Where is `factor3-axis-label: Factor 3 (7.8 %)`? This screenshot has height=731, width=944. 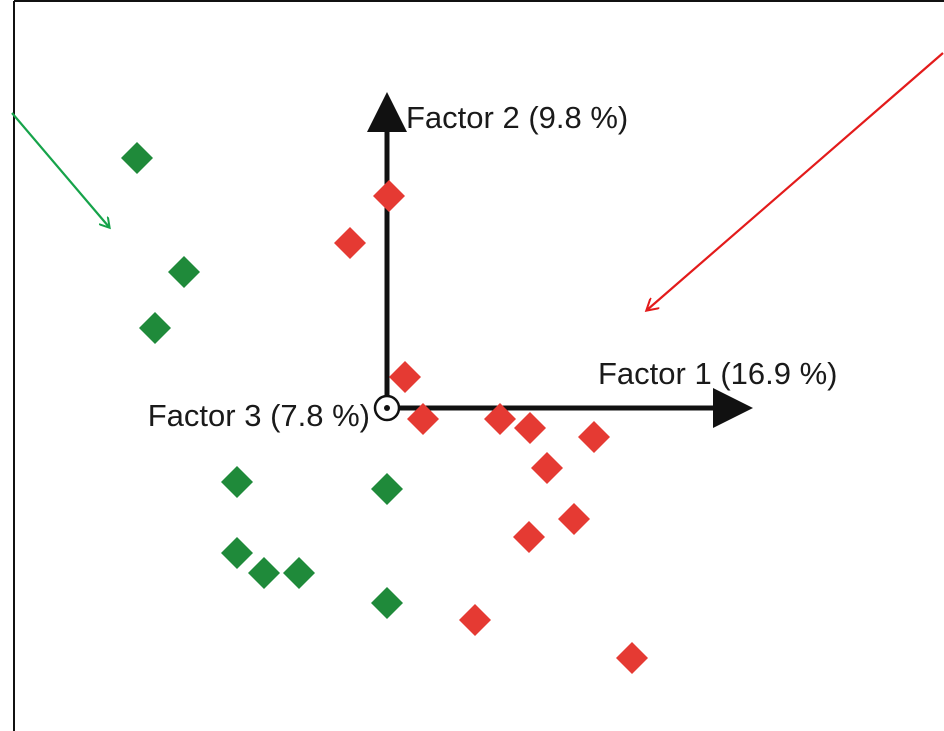
factor3-axis-label: Factor 3 (7.8 %) is located at coordinates (259, 415).